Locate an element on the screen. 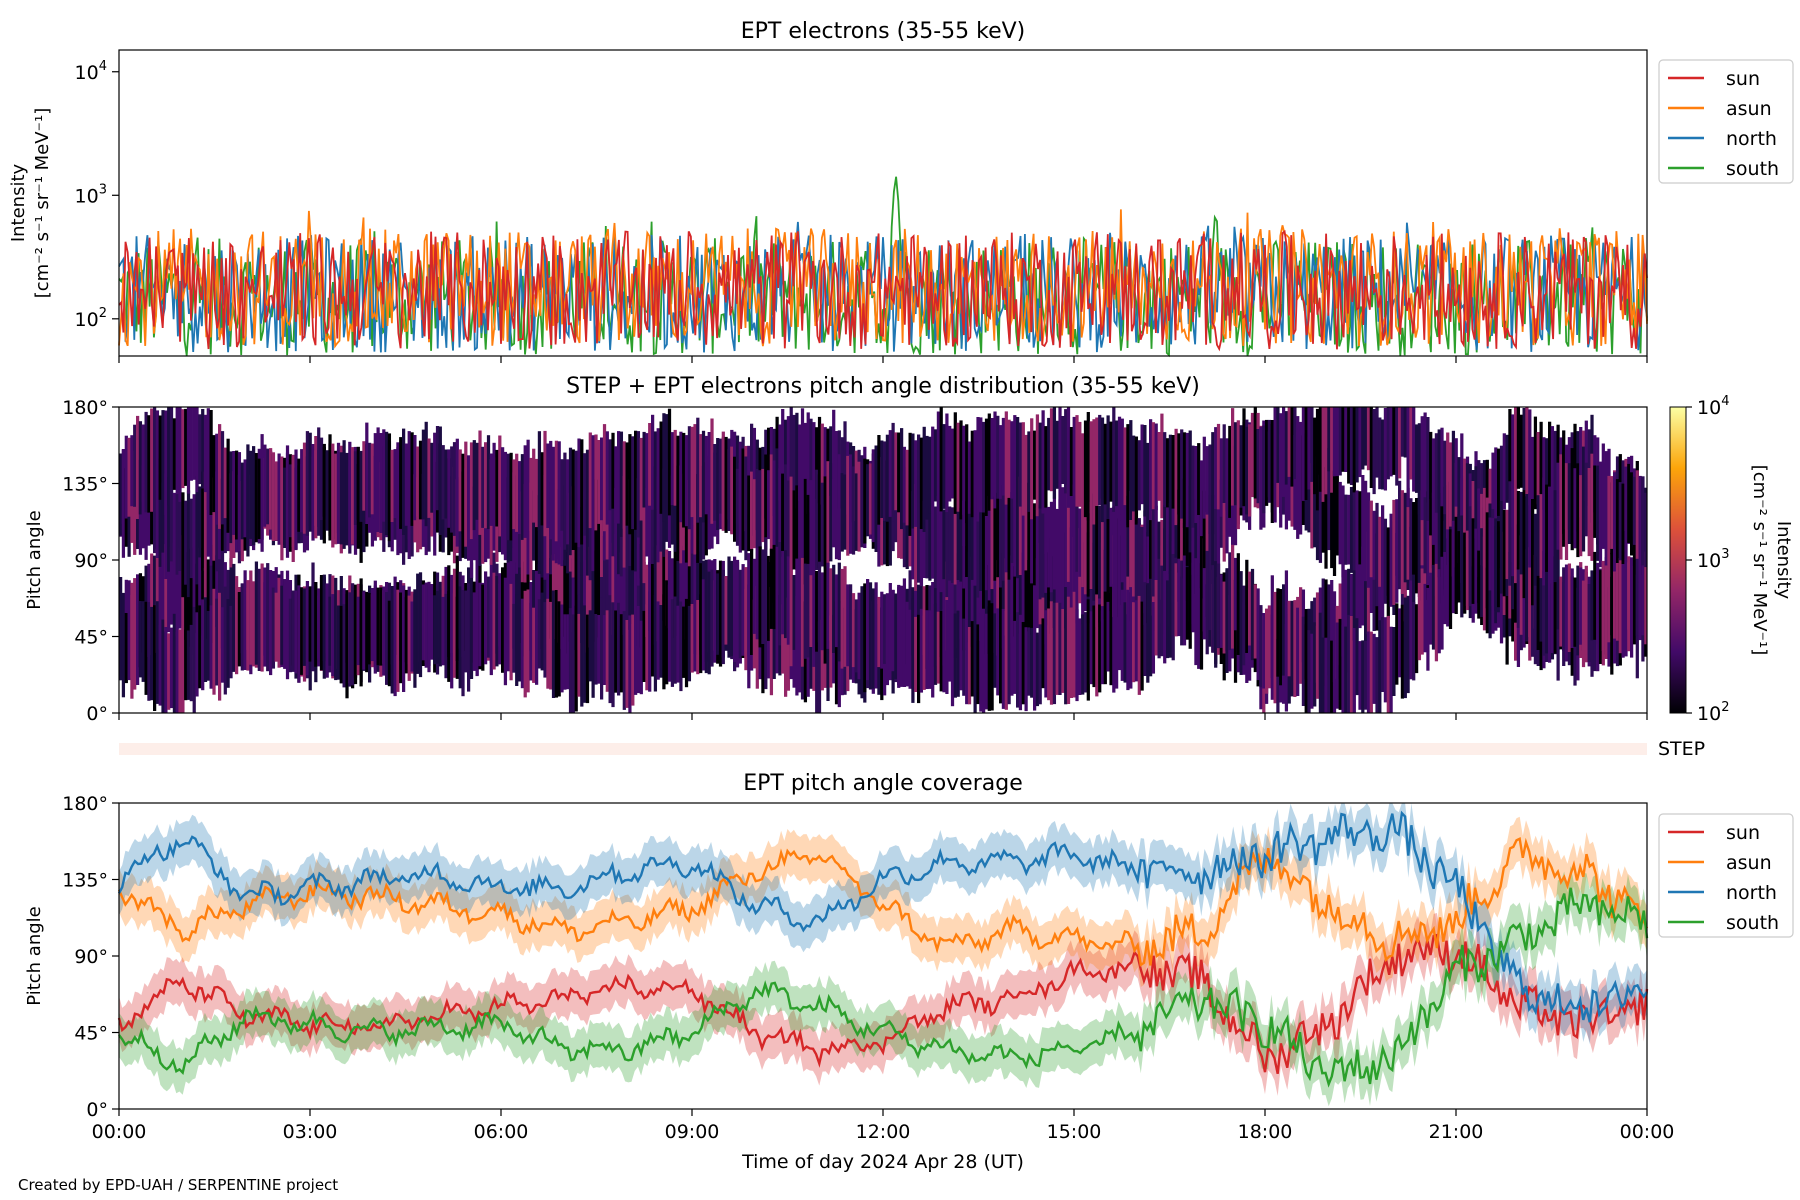 The image size is (1800, 1200). x-tick-label: 06:00 is located at coordinates (501, 1132).